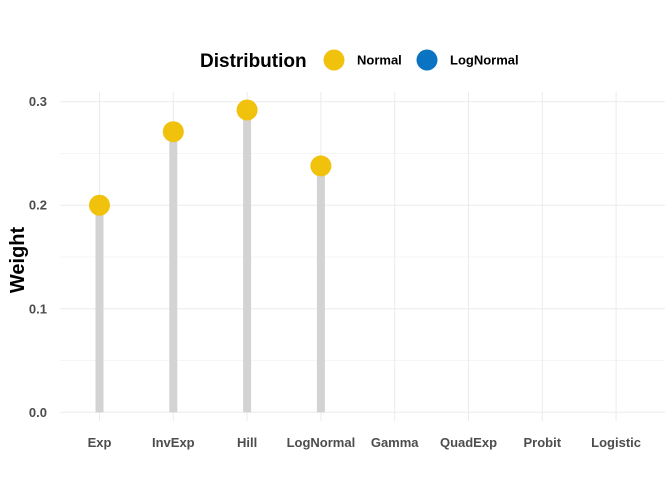 The height and width of the screenshot is (485, 672). I want to click on legend-entry-lognormal: LogNormal, so click(467, 60).